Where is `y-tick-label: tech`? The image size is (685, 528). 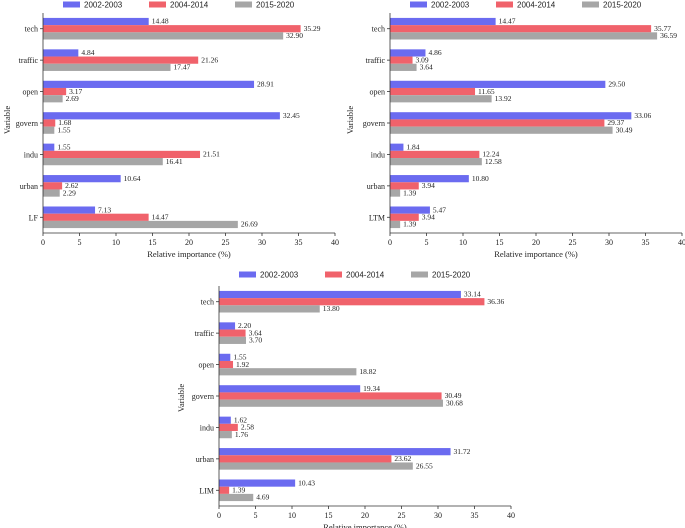 y-tick-label: tech is located at coordinates (378, 29).